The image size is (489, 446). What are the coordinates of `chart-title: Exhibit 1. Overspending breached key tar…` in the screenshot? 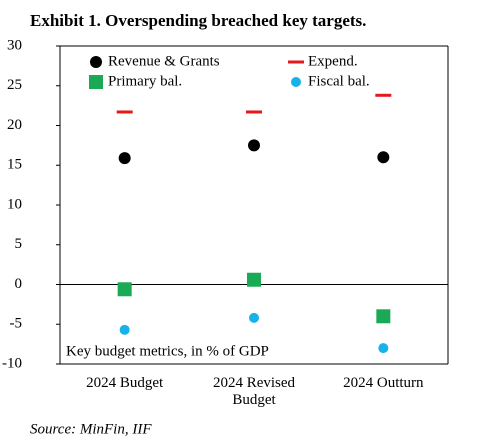 It's located at (198, 20).